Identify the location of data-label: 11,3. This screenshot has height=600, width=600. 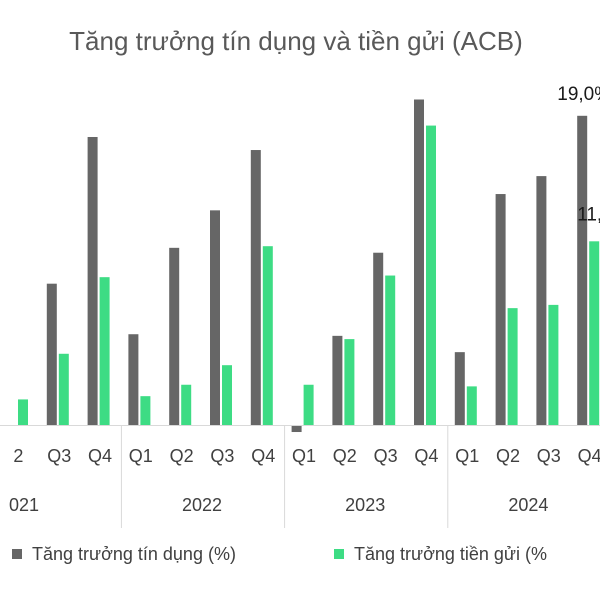
(588, 214).